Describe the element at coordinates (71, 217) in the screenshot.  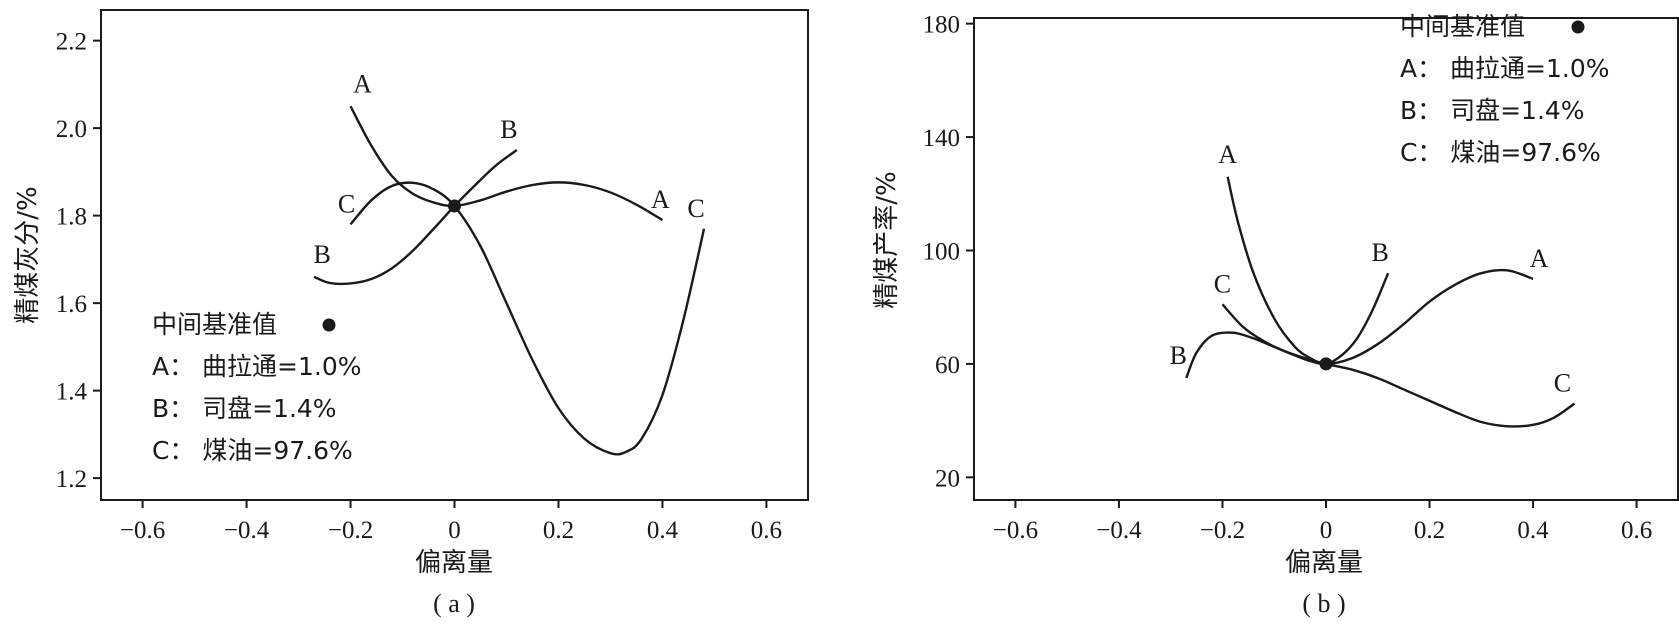
I see `y-tick-label: 1.8` at that location.